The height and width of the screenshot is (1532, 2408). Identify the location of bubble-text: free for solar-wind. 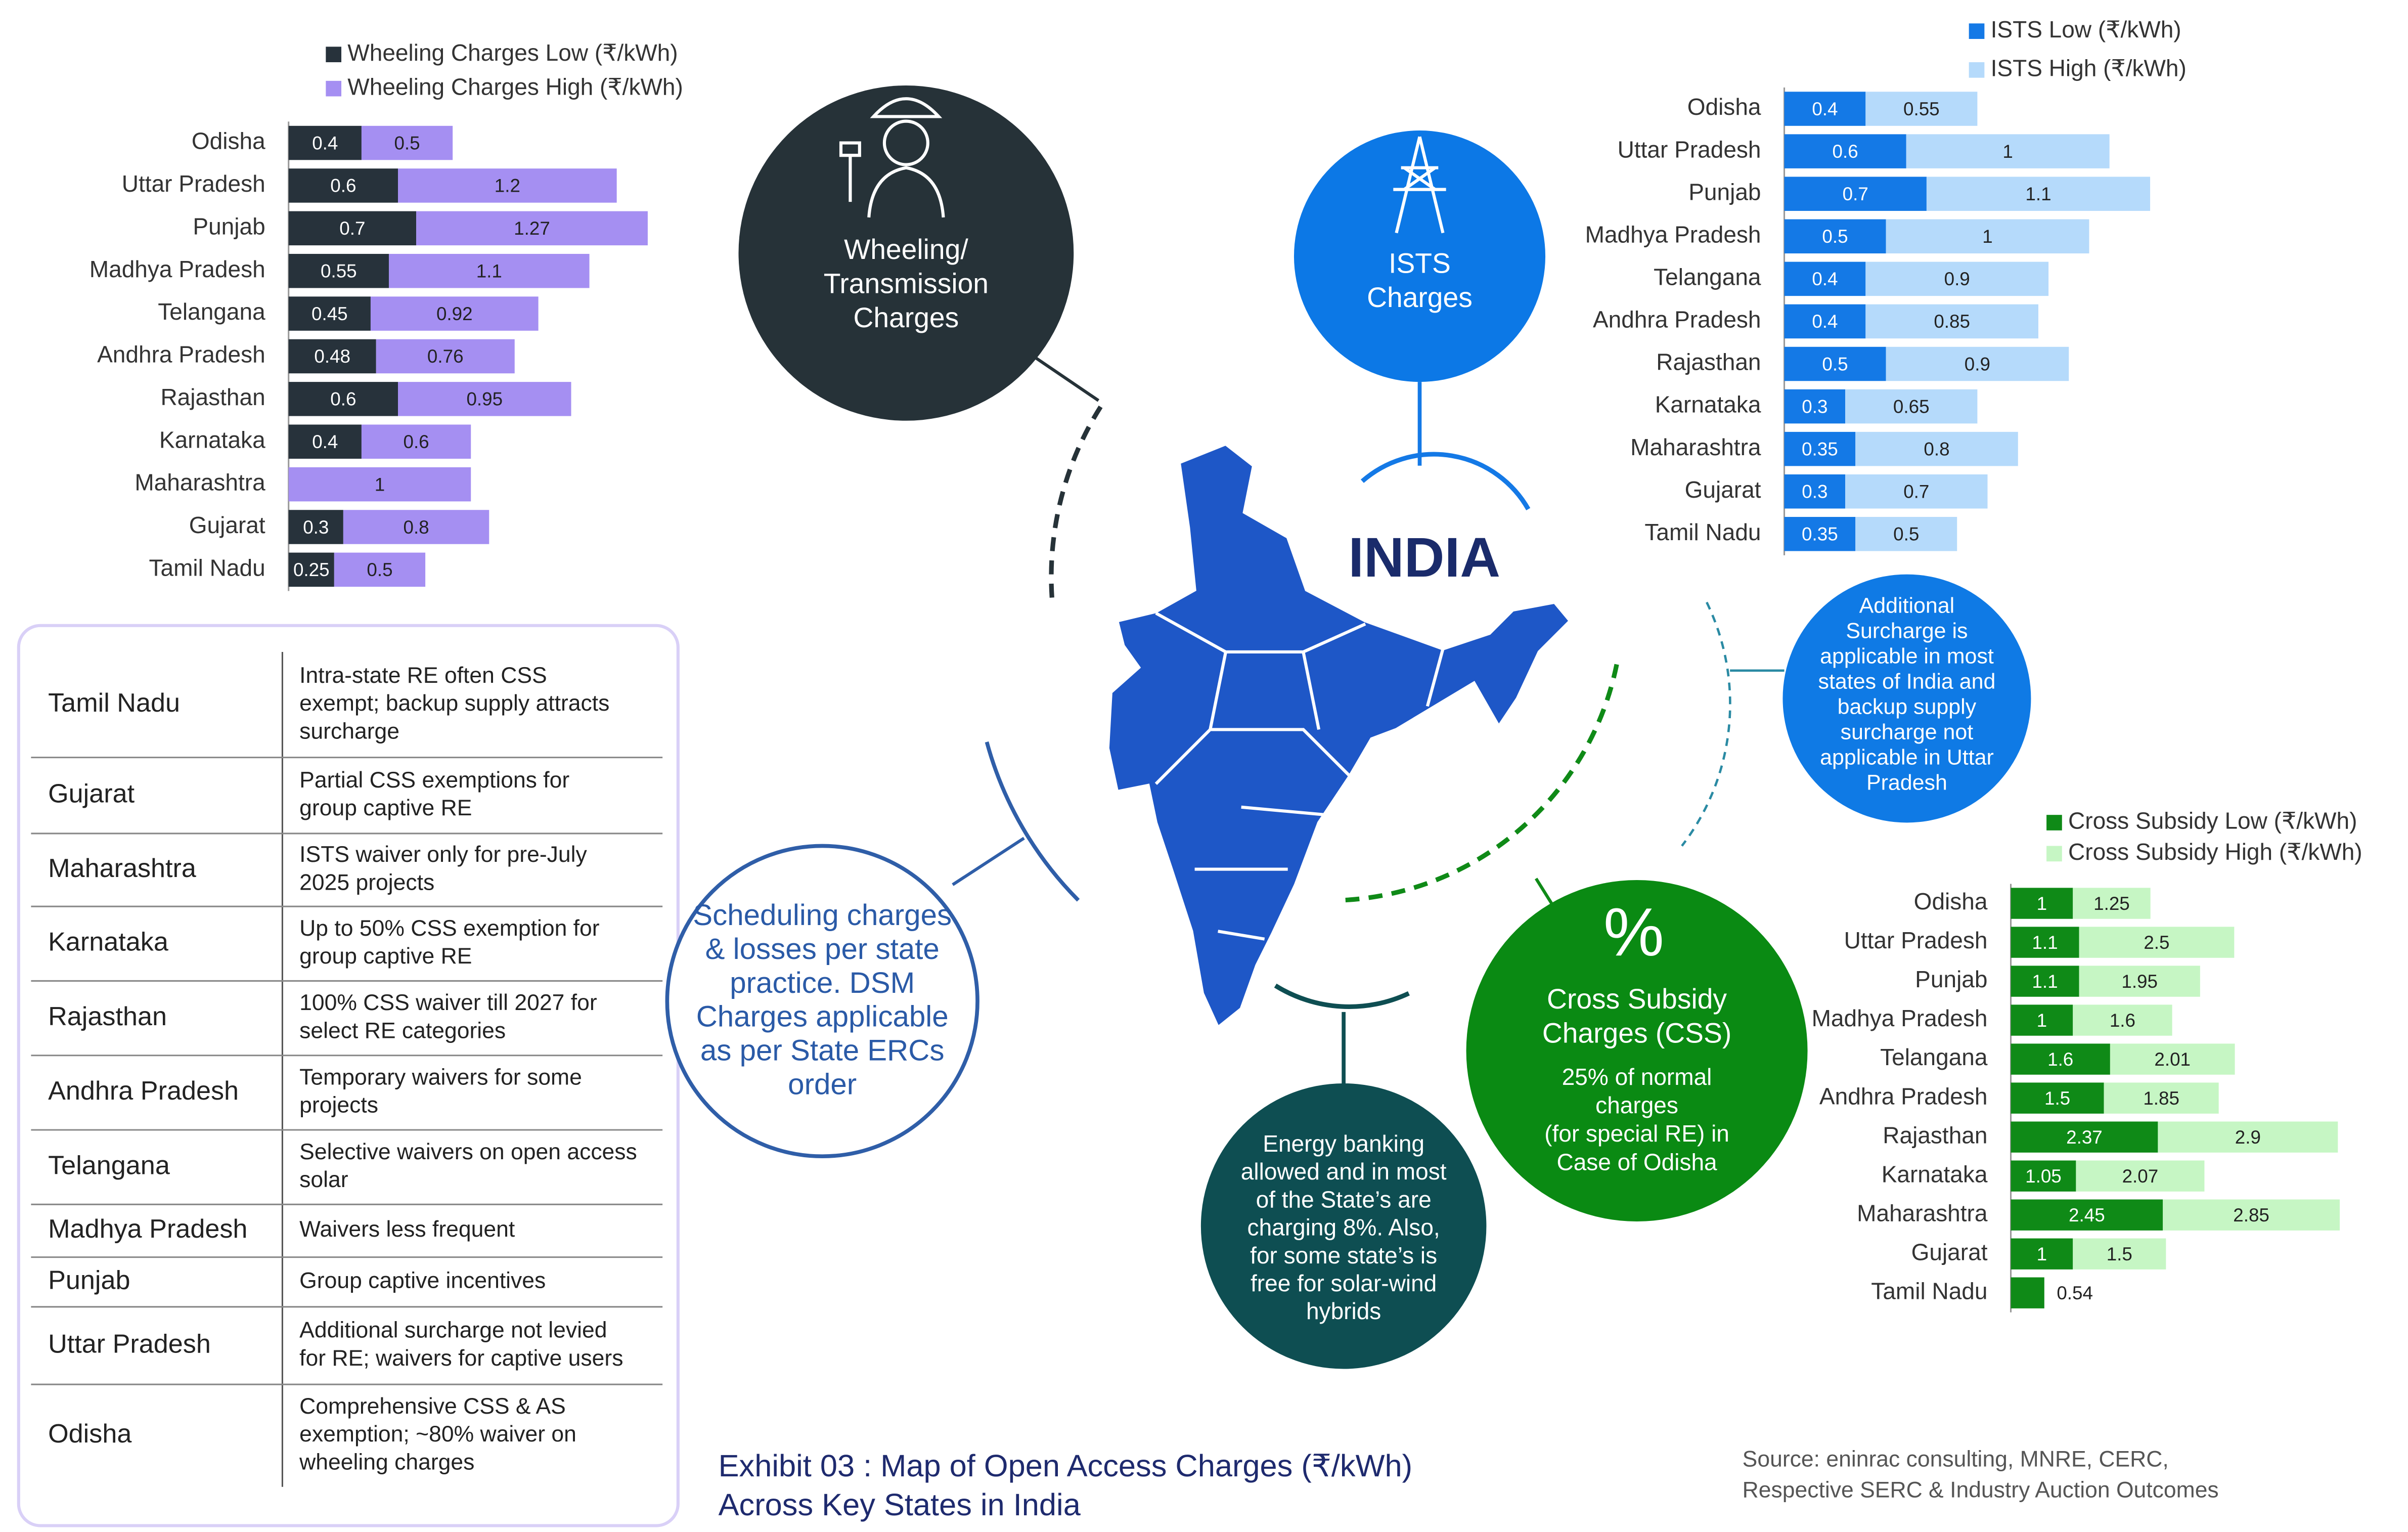
(1344, 1283).